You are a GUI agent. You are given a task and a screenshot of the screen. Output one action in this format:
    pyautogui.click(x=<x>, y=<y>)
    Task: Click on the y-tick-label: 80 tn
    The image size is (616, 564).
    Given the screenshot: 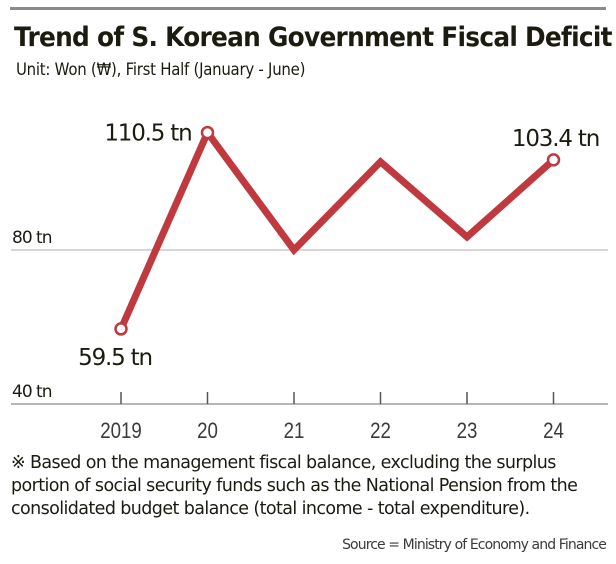 What is the action you would take?
    pyautogui.click(x=32, y=238)
    